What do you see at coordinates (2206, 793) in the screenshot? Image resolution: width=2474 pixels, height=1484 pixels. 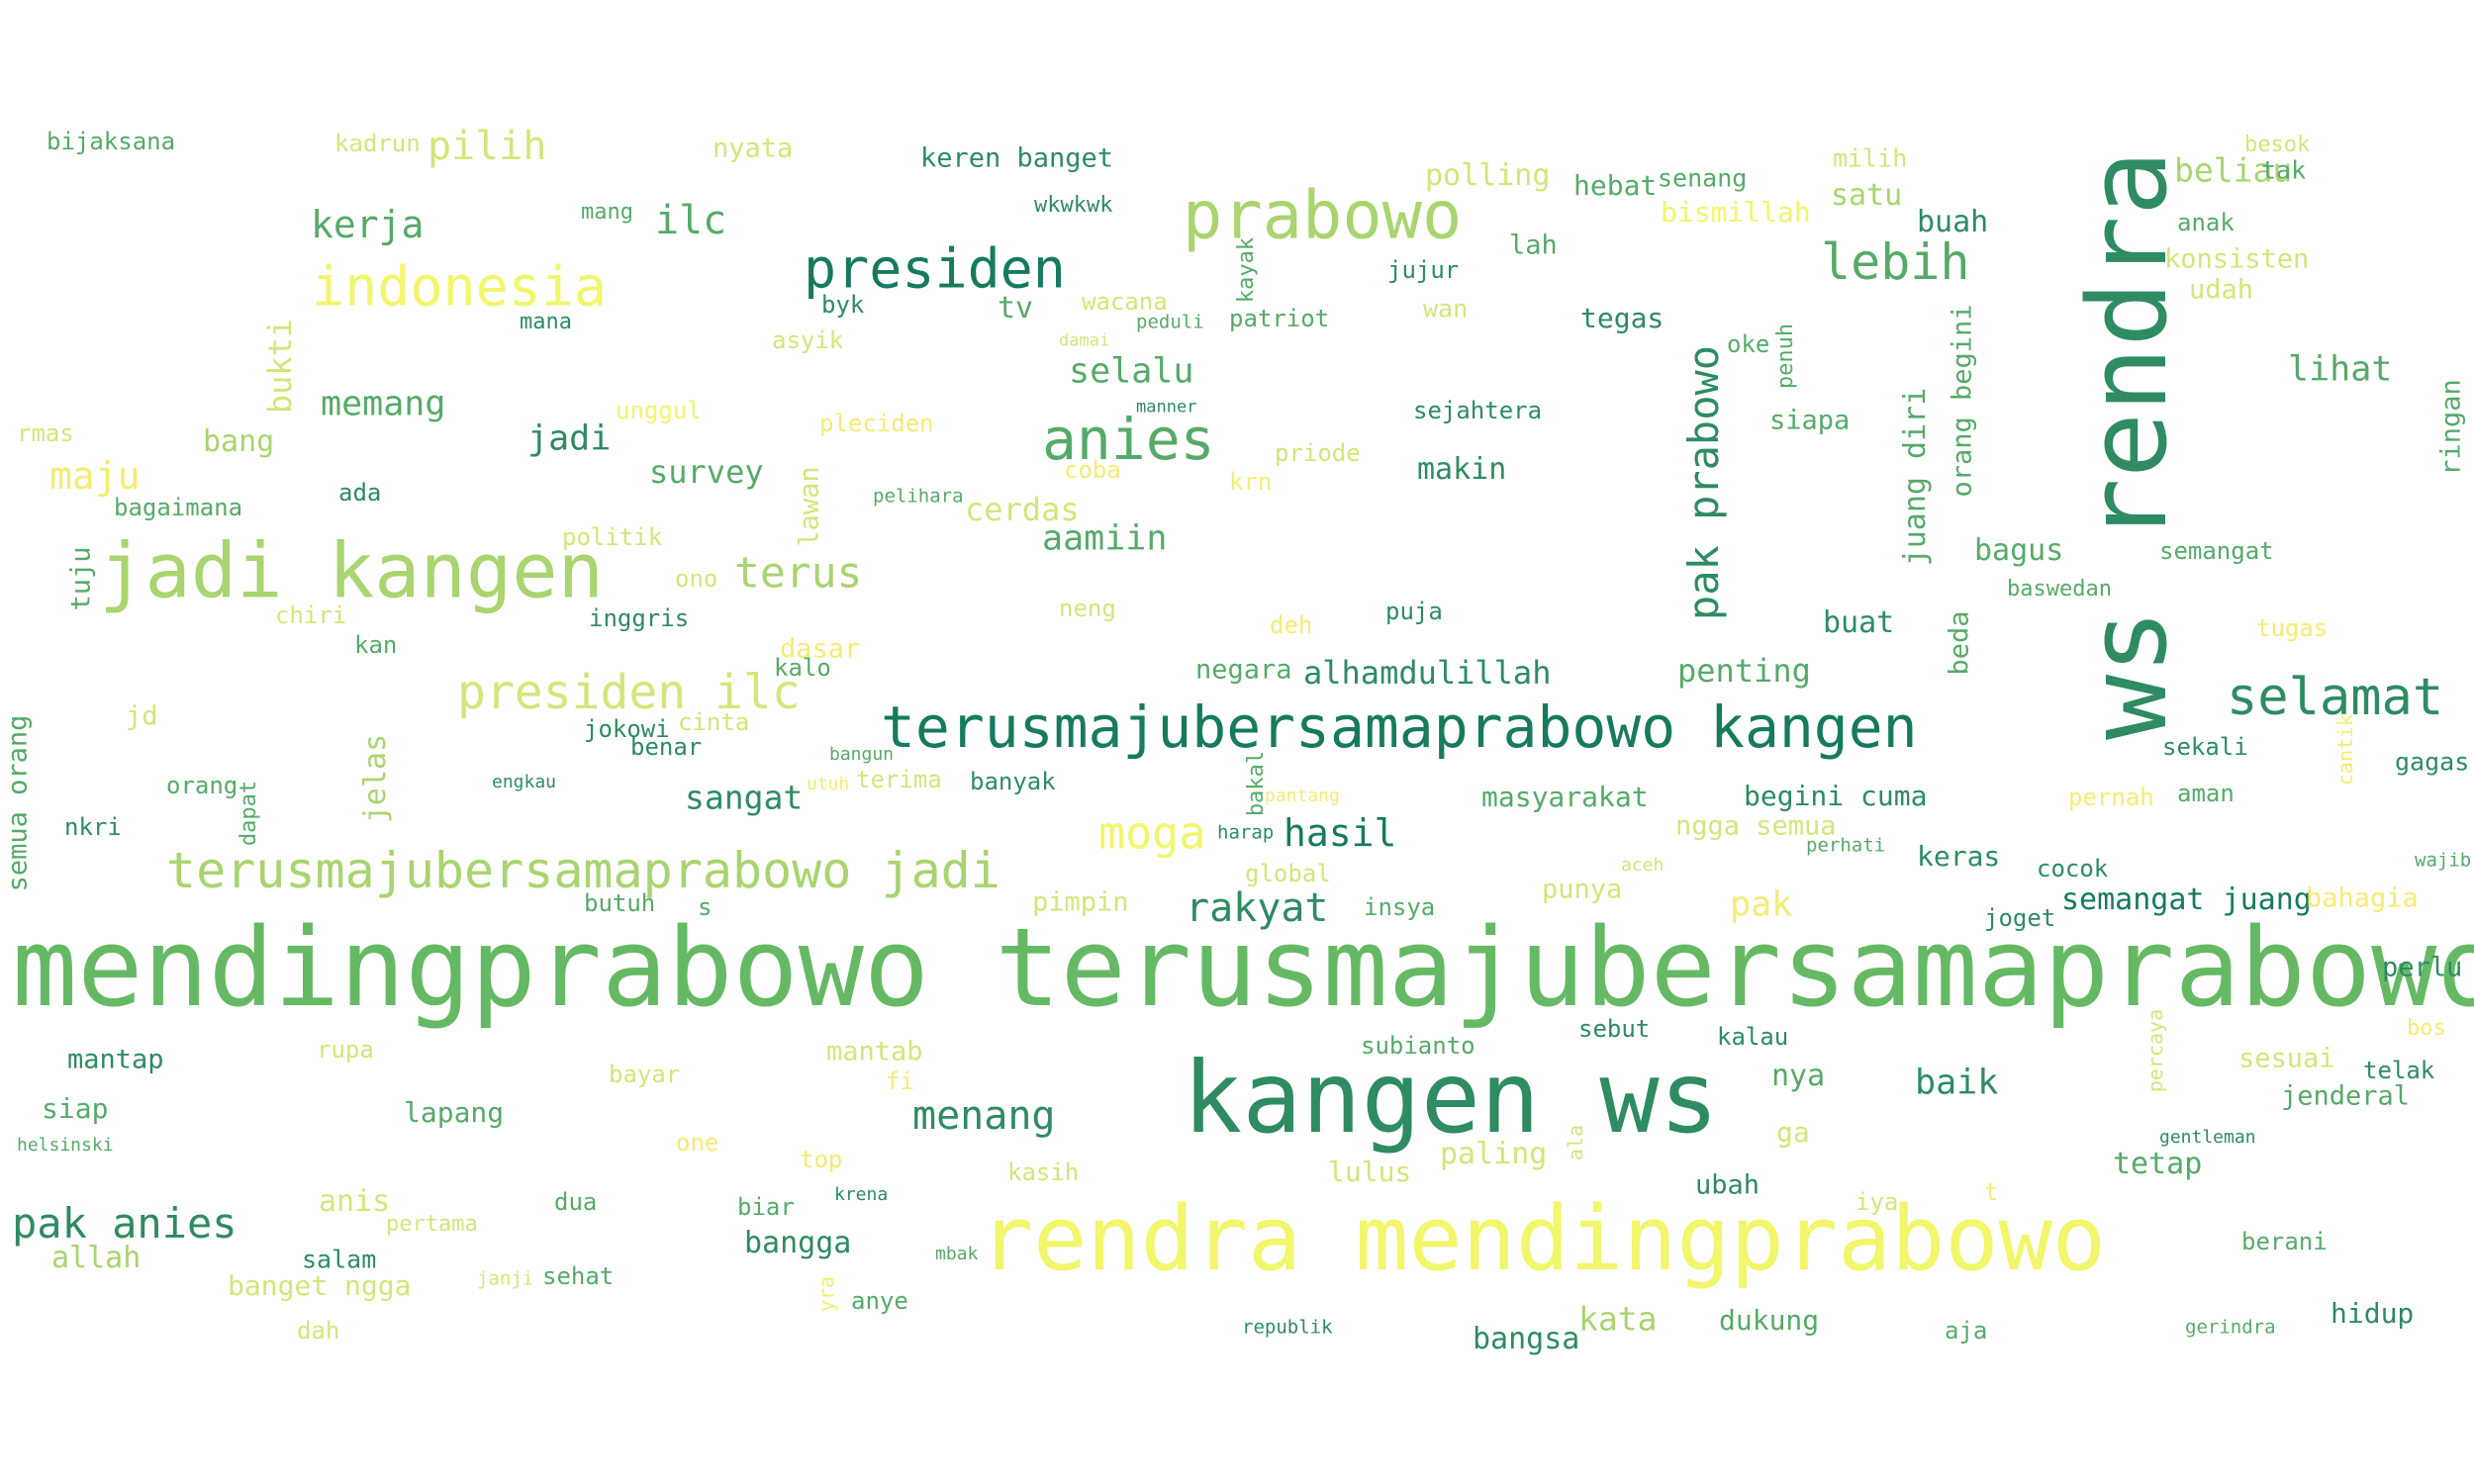 I see `word-aman: aman` at bounding box center [2206, 793].